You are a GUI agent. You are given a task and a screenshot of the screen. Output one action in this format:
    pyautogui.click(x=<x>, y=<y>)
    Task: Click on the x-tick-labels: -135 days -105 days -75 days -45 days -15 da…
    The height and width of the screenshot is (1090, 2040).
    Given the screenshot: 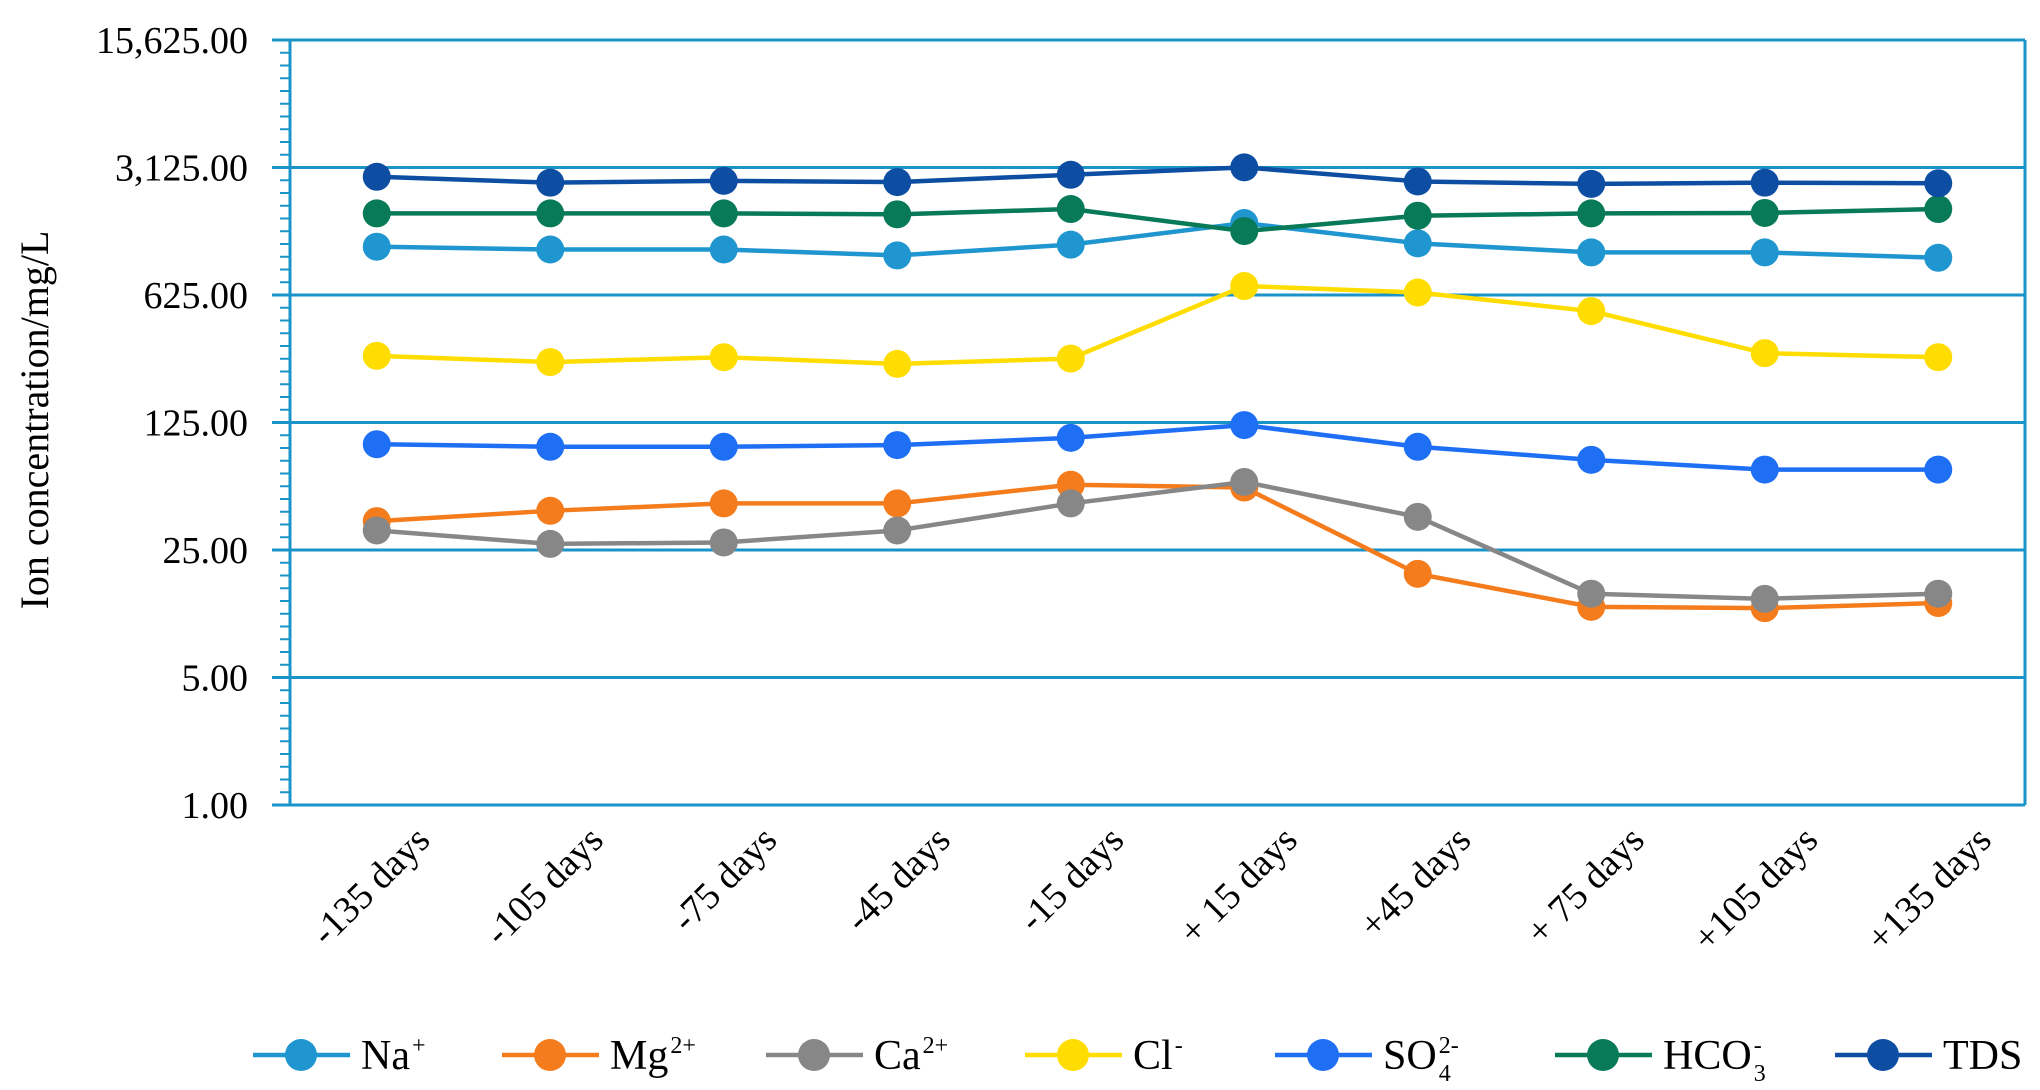 What is the action you would take?
    pyautogui.click(x=1151, y=889)
    